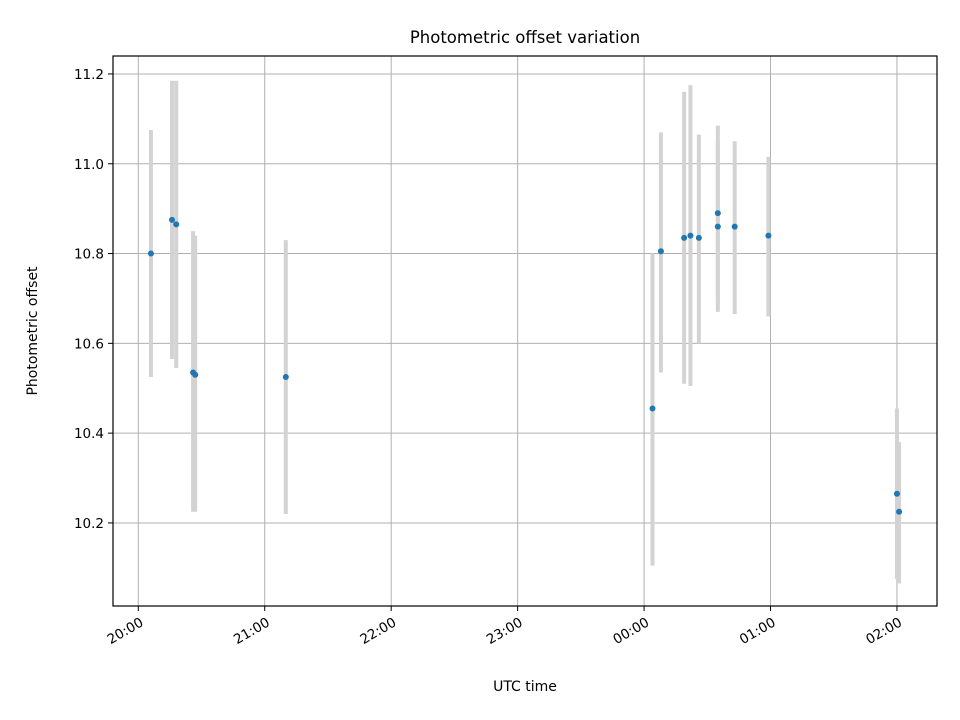 The height and width of the screenshot is (720, 960). I want to click on y-tick-label: 10.2, so click(89, 524).